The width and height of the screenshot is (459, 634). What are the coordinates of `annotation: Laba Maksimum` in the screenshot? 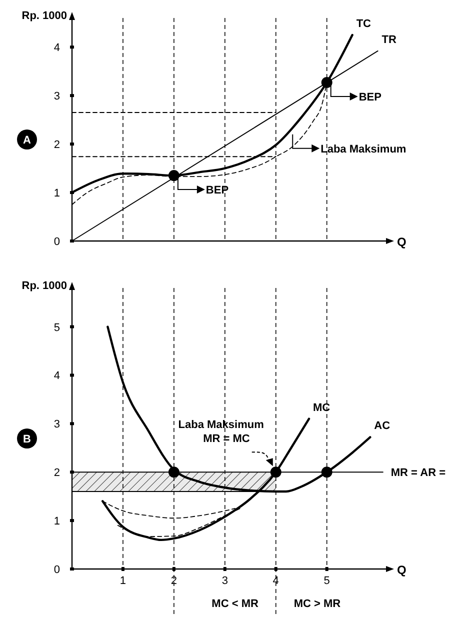 It's located at (363, 149).